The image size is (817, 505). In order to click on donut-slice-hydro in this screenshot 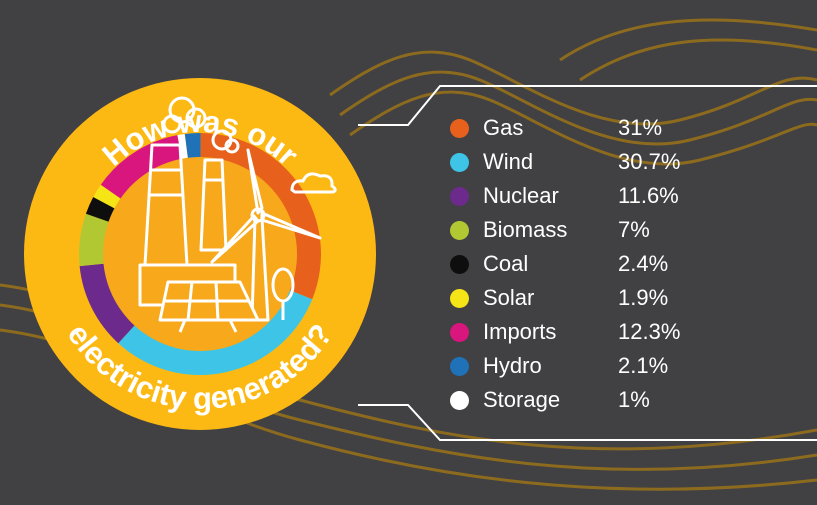, I will do `click(192, 146)`.